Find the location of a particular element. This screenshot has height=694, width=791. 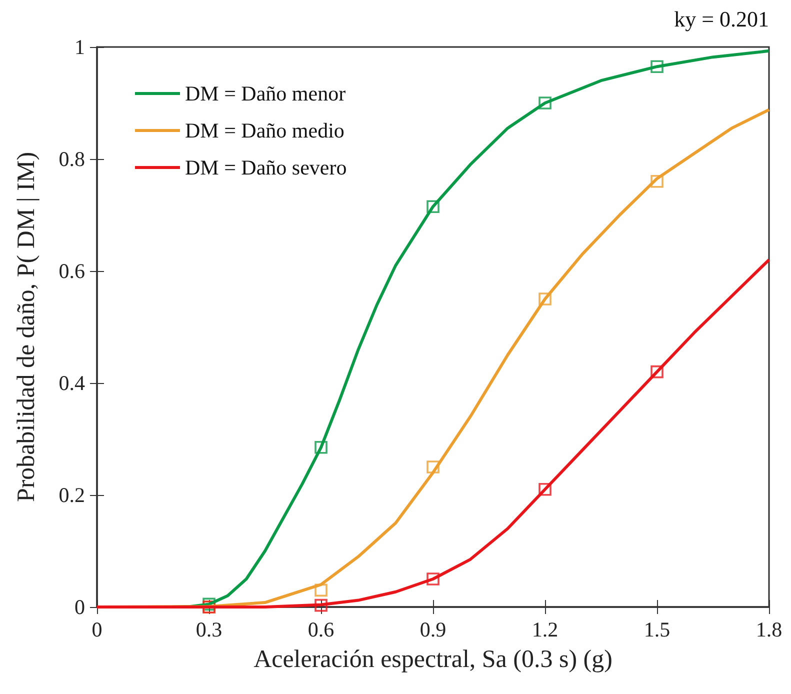

x-tick-label: 1.2 is located at coordinates (545, 630).